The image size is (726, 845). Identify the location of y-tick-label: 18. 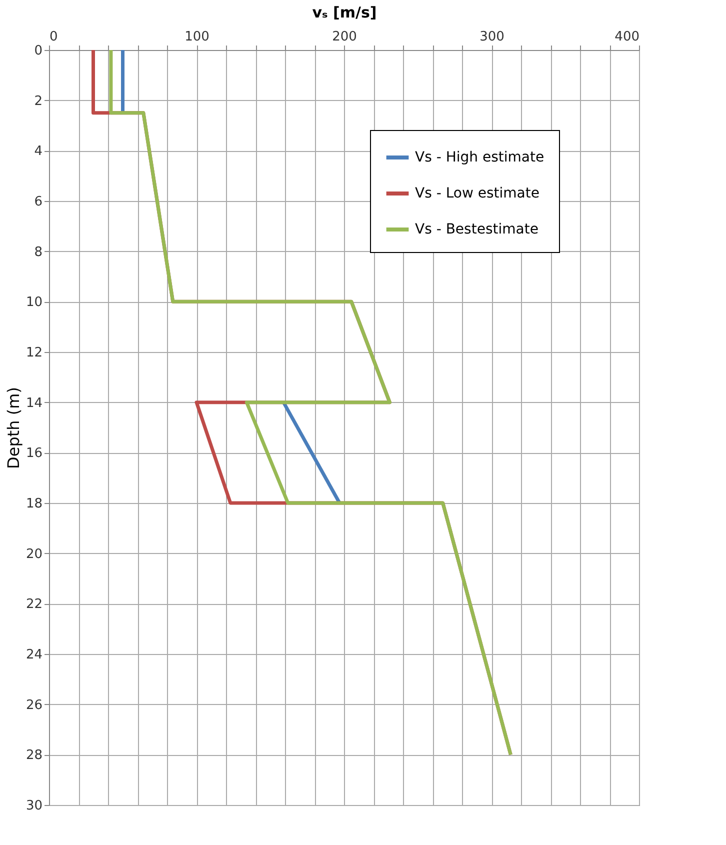
(34, 504).